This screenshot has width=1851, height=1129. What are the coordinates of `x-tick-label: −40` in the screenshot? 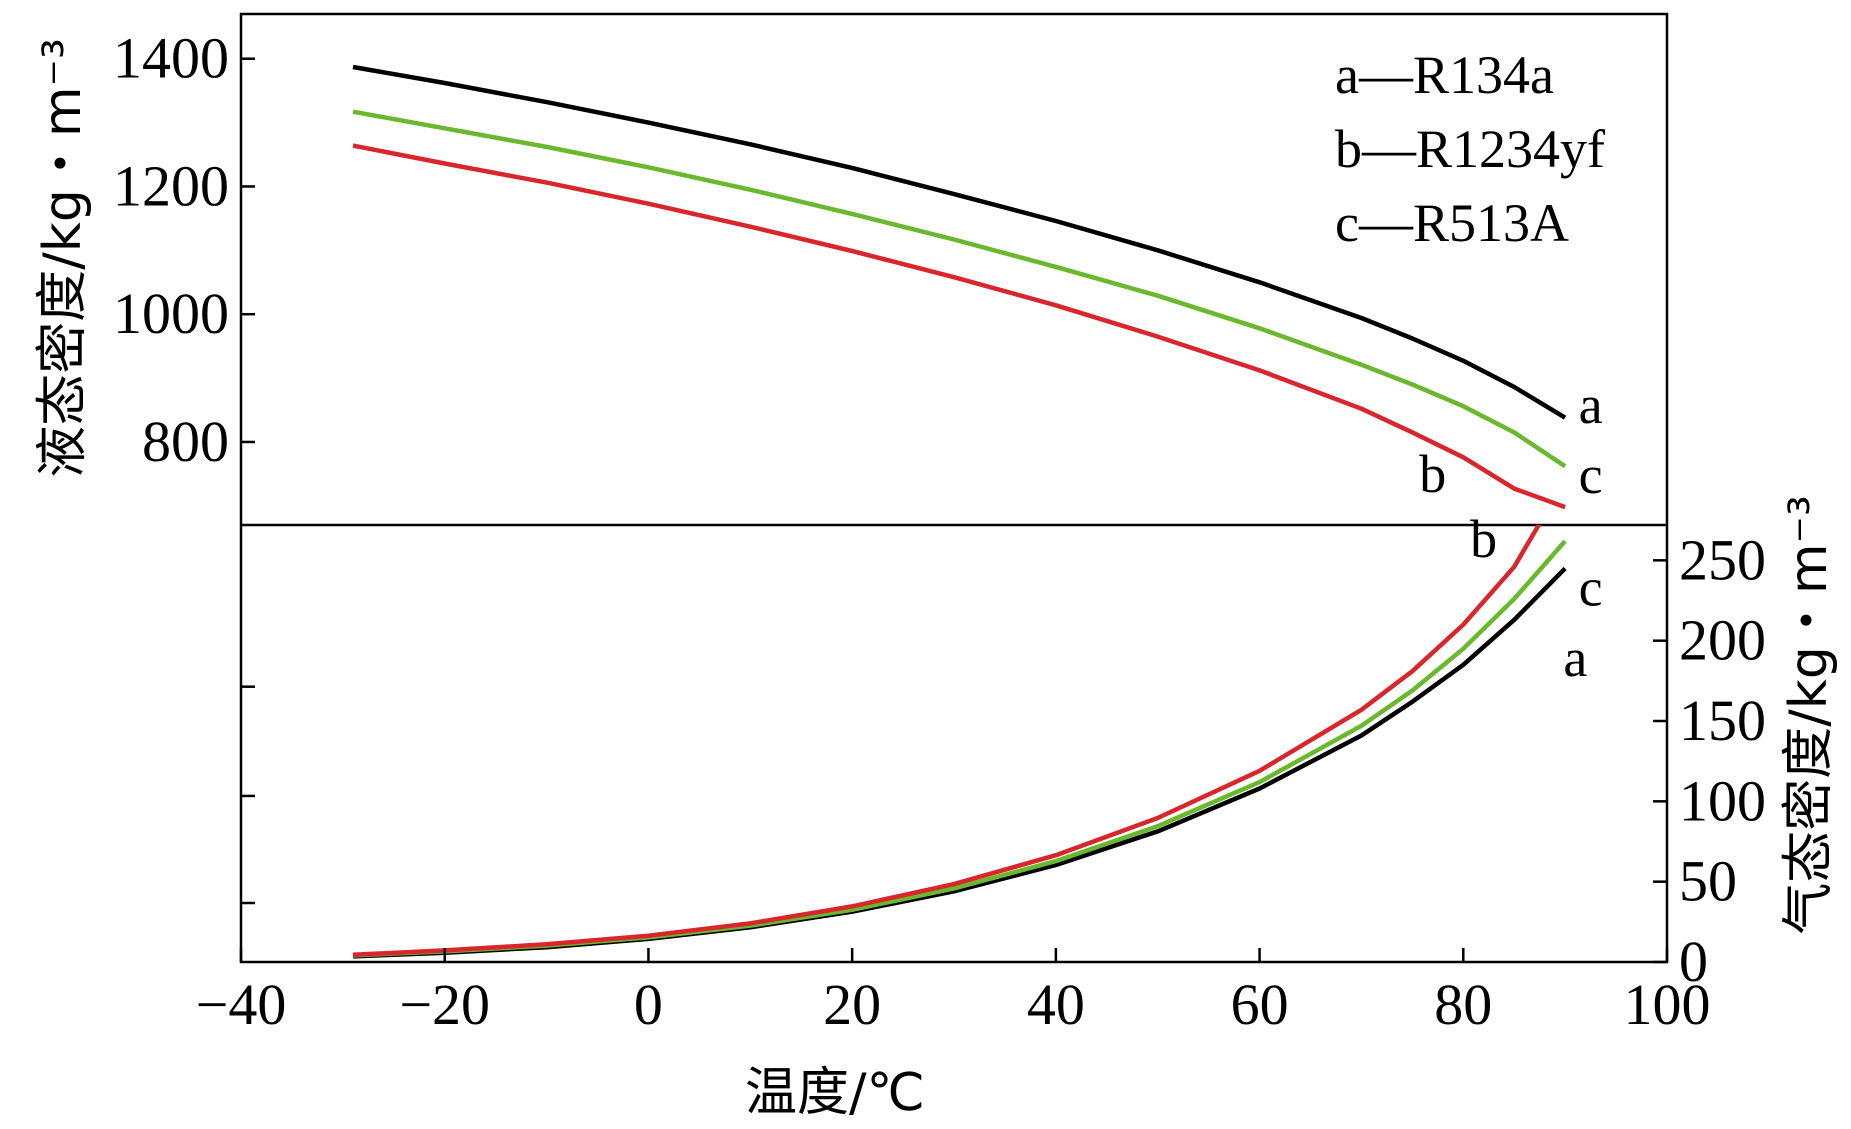 It's located at (241, 1004).